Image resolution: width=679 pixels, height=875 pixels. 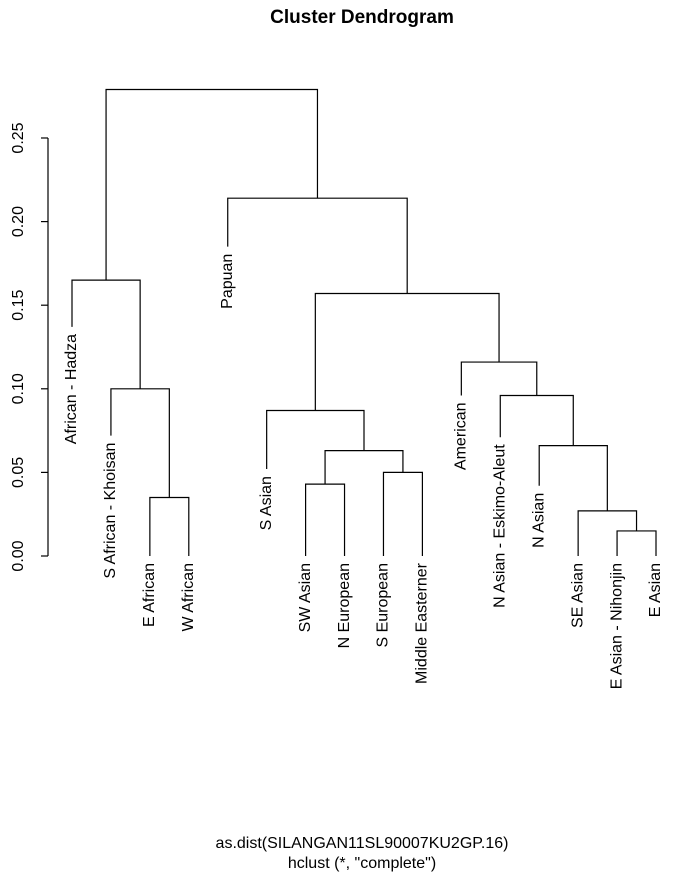 What do you see at coordinates (18, 221) in the screenshot?
I see `y-tick-label: 0.20` at bounding box center [18, 221].